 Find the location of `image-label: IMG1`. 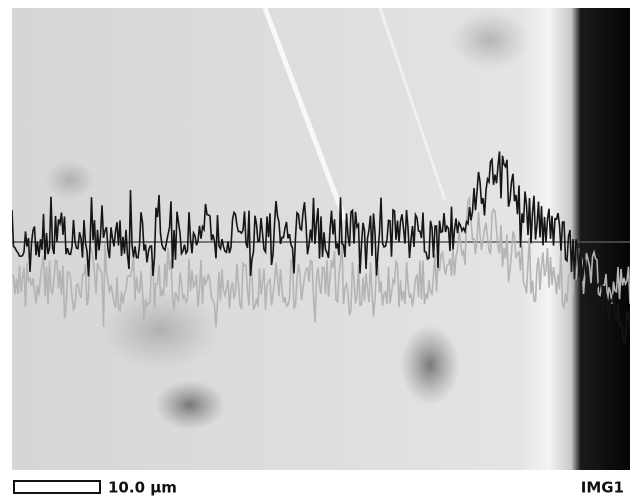

image-label: IMG1 is located at coordinates (602, 488).